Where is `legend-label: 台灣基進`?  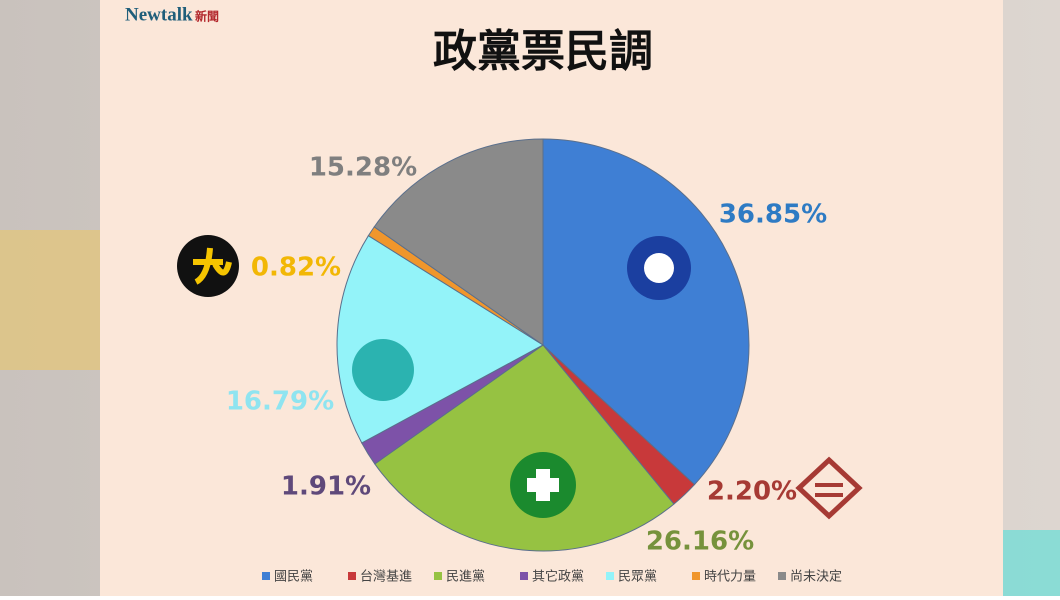 legend-label: 台灣基進 is located at coordinates (386, 577).